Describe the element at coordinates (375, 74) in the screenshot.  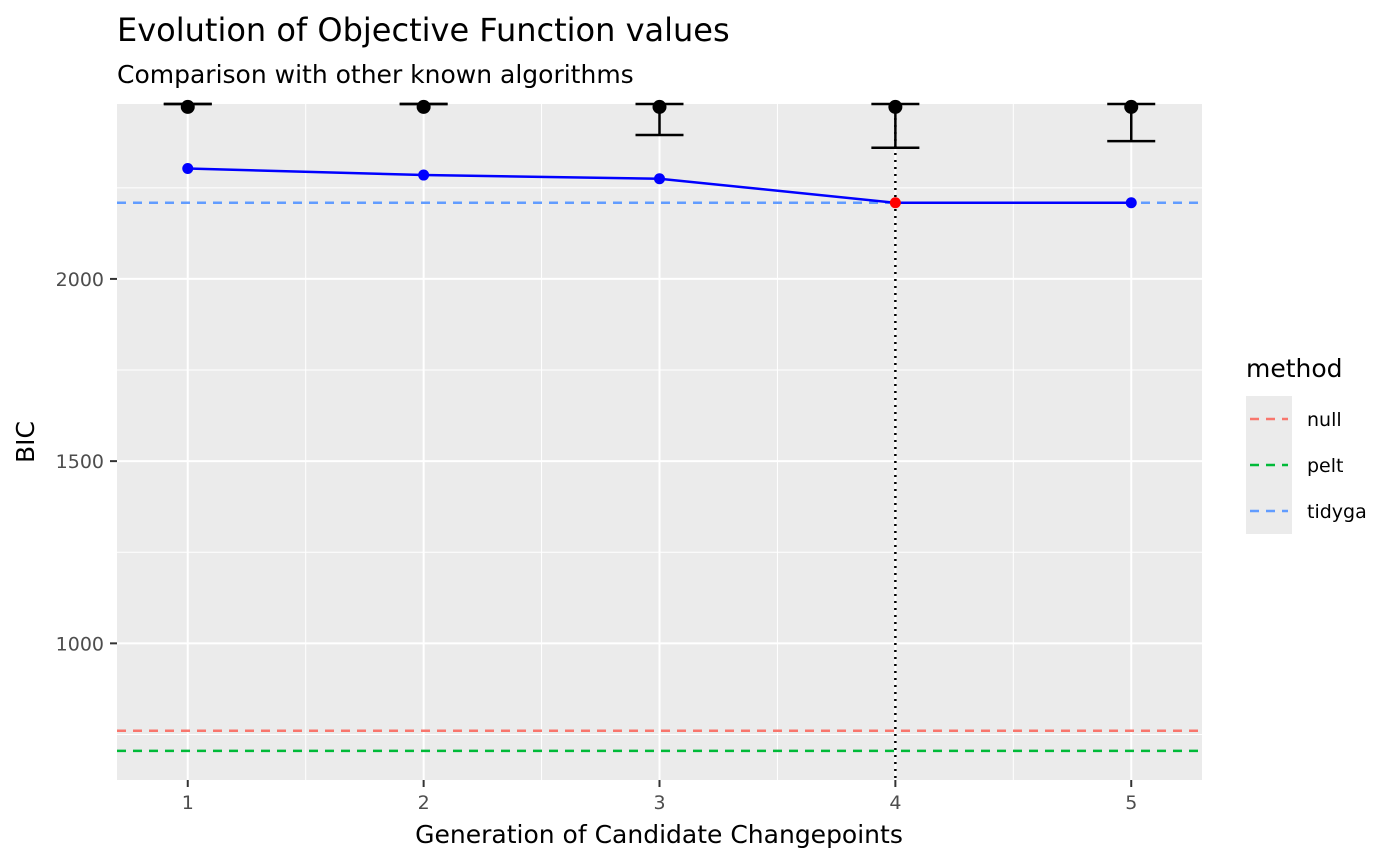
I see `chart-subtitle: Comparison with other known algorithms` at that location.